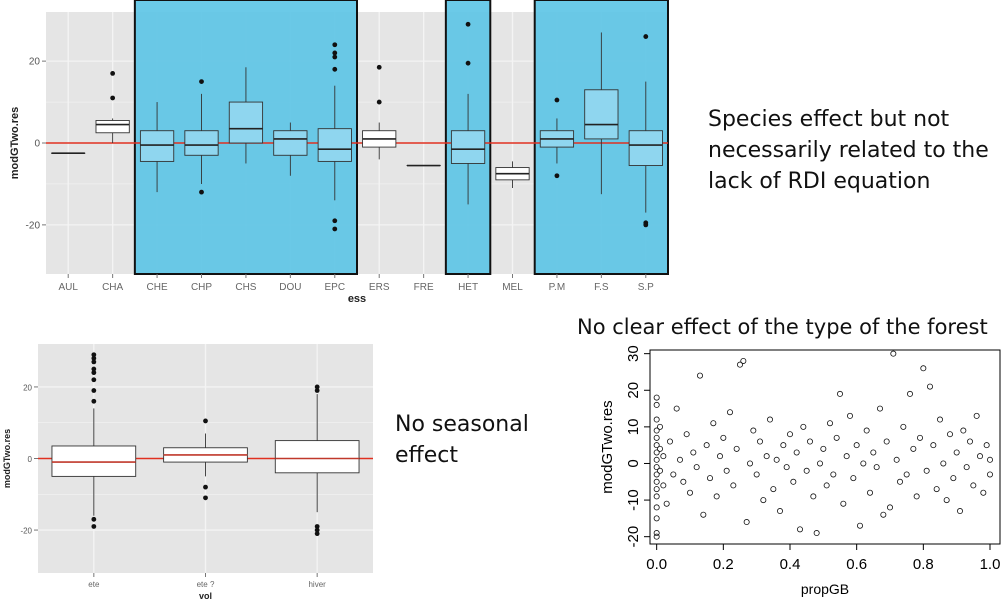 The height and width of the screenshot is (604, 1007). What do you see at coordinates (990, 564) in the screenshot?
I see `x-tick-label: 1.0` at bounding box center [990, 564].